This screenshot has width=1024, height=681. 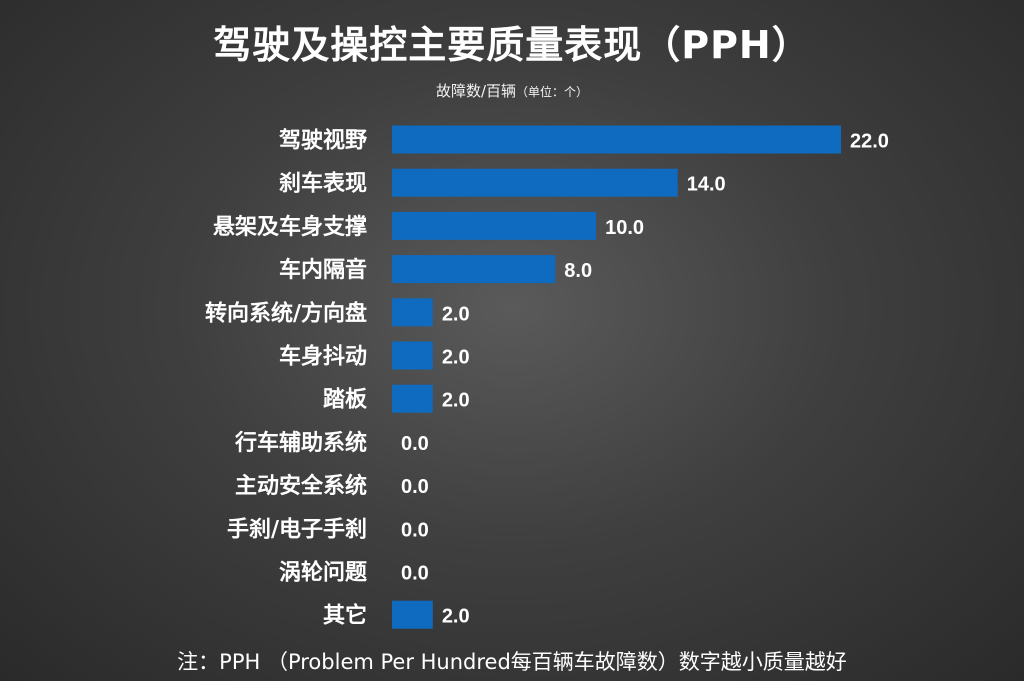 I want to click on unit-note-text: （单位：个）, so click(x=552, y=92).